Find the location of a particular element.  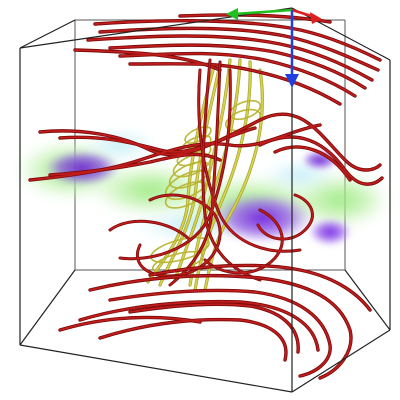

orientation-axes is located at coordinates (274, 48).